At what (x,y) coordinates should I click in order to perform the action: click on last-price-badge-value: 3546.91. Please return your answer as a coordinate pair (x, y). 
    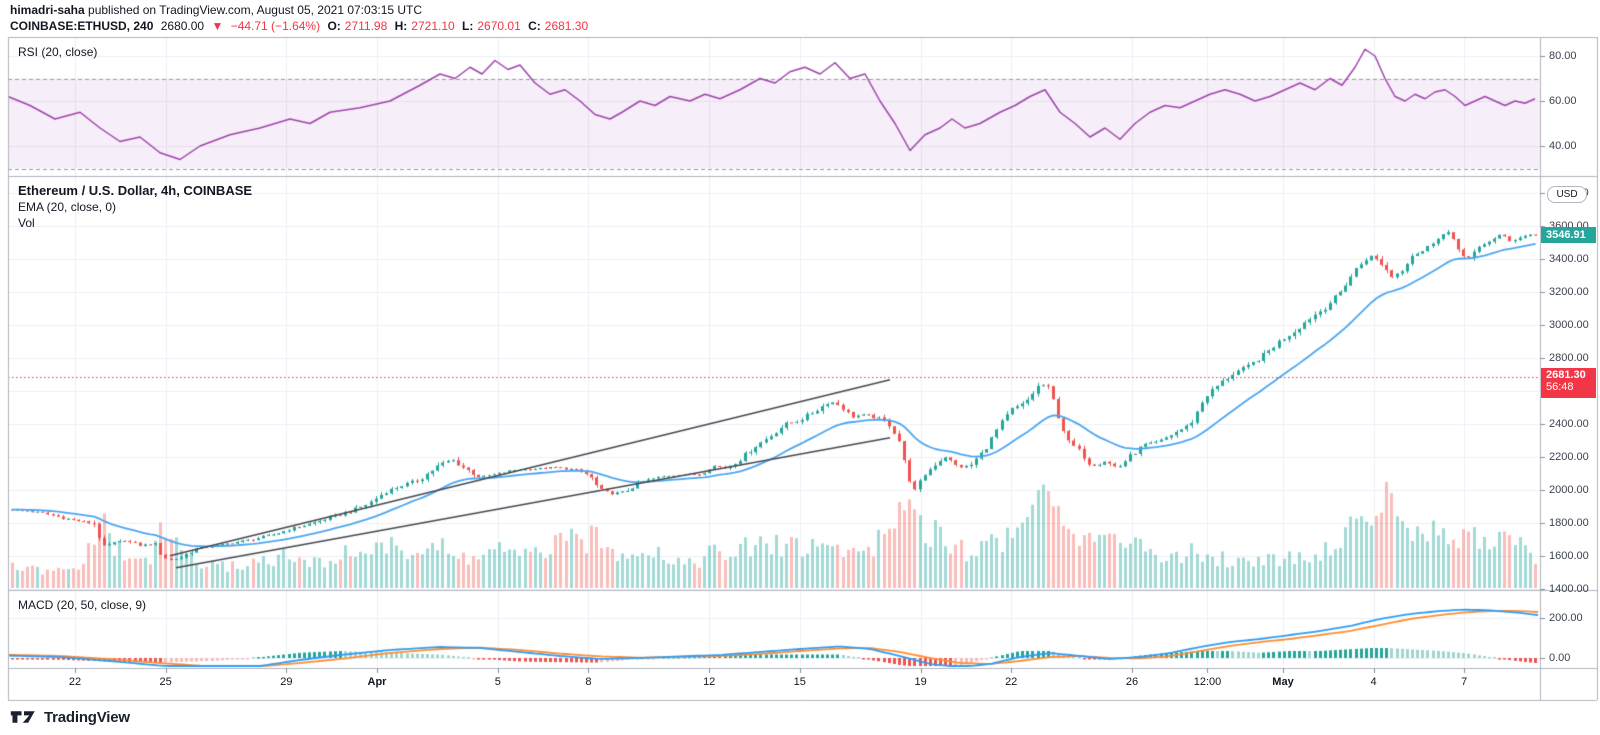
    Looking at the image, I should click on (1566, 234).